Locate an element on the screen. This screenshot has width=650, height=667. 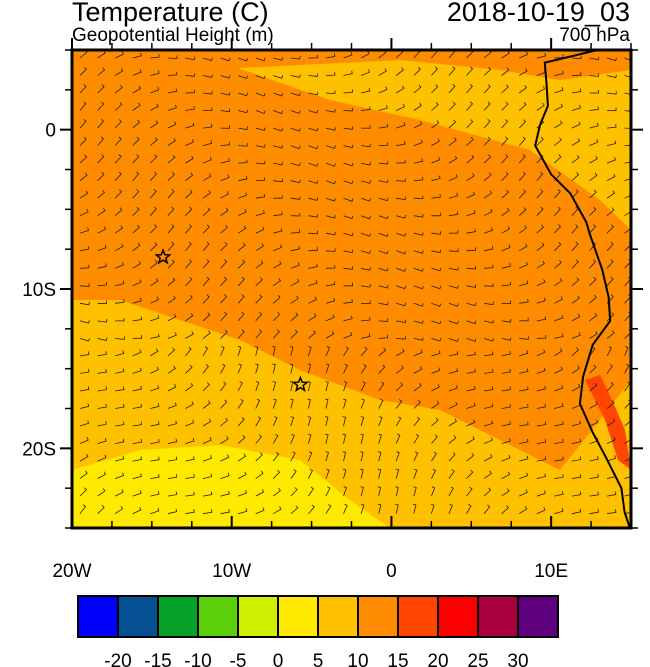
x-tick-label: 10E is located at coordinates (551, 571).